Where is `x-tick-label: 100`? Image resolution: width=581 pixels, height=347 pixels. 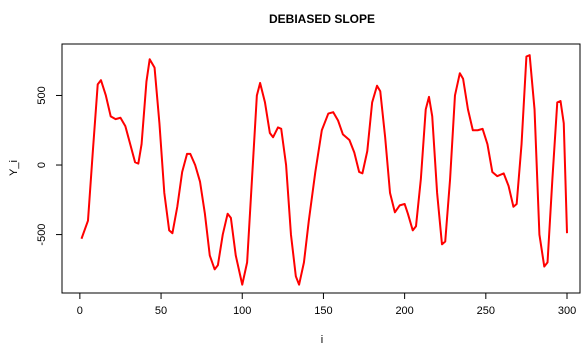
x-tick-label: 100 is located at coordinates (242, 311).